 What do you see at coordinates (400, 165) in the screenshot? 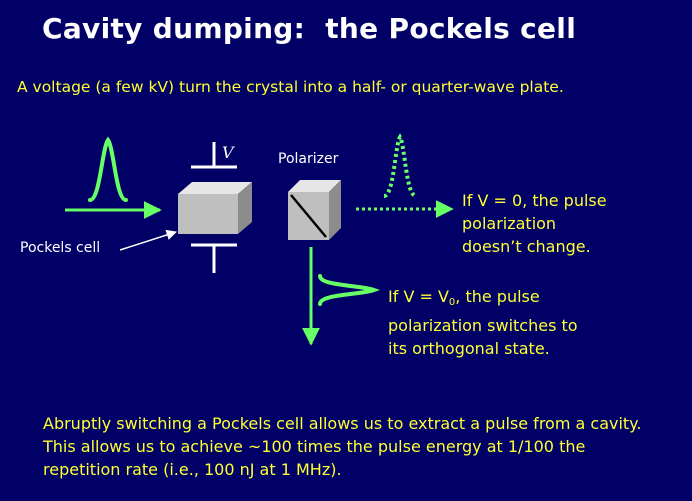
I see `transmitted-pulse-icon` at bounding box center [400, 165].